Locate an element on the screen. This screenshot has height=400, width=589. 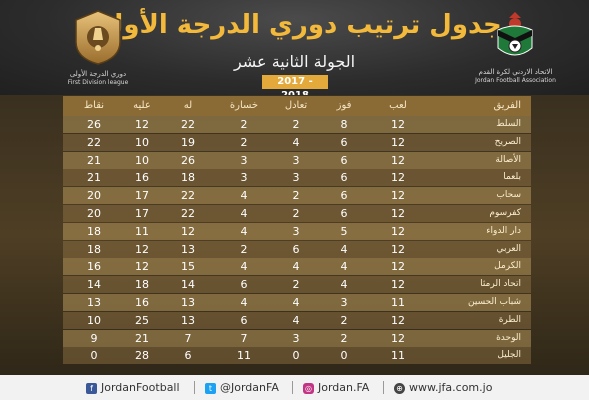
cell-won: 3 is located at coordinates (344, 302).